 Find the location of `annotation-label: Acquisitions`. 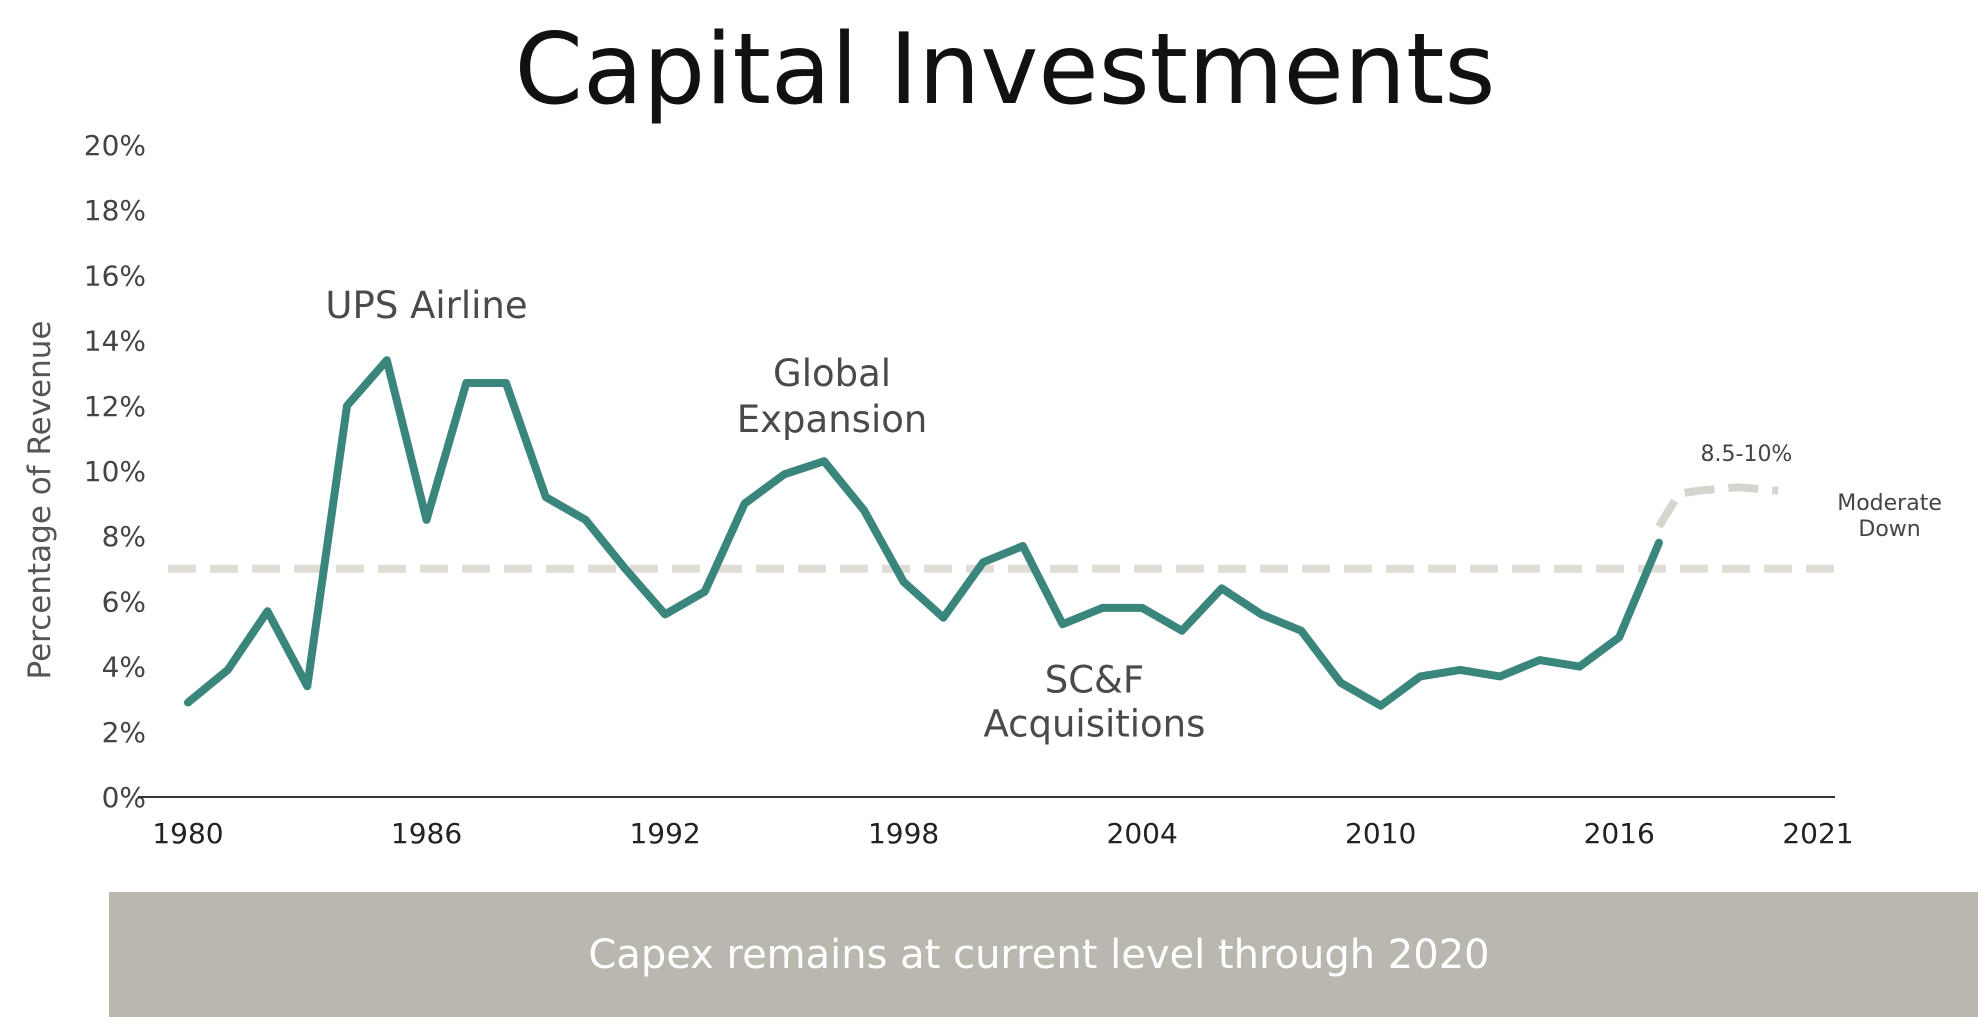

annotation-label: Acquisitions is located at coordinates (1094, 724).